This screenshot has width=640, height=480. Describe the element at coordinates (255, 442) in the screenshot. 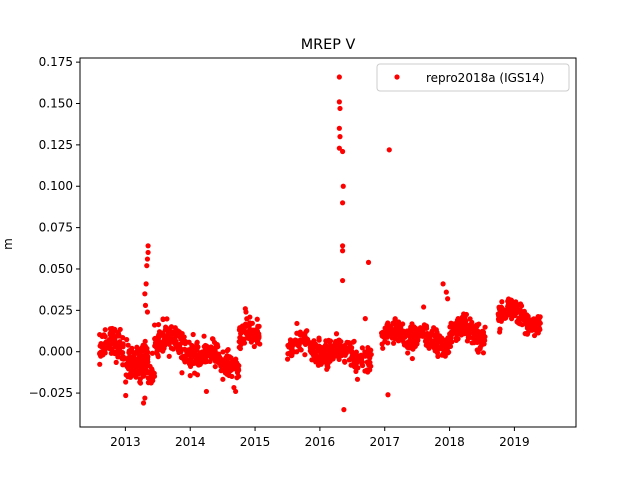

I see `x-tick-label: 2015` at that location.